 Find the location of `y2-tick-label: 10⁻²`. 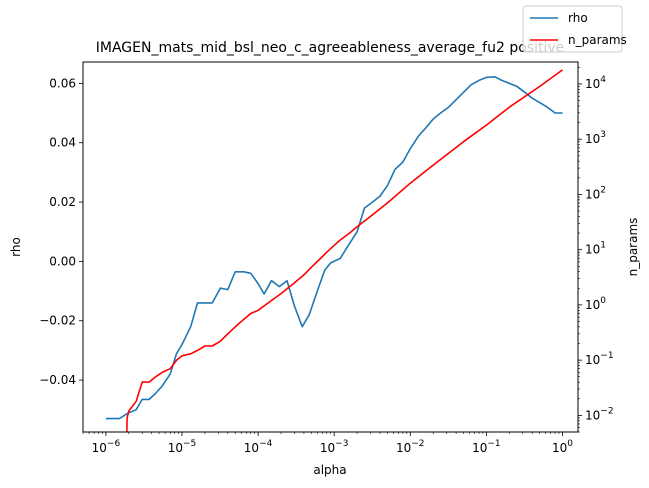

y2-tick-label: 10⁻² is located at coordinates (599, 414).